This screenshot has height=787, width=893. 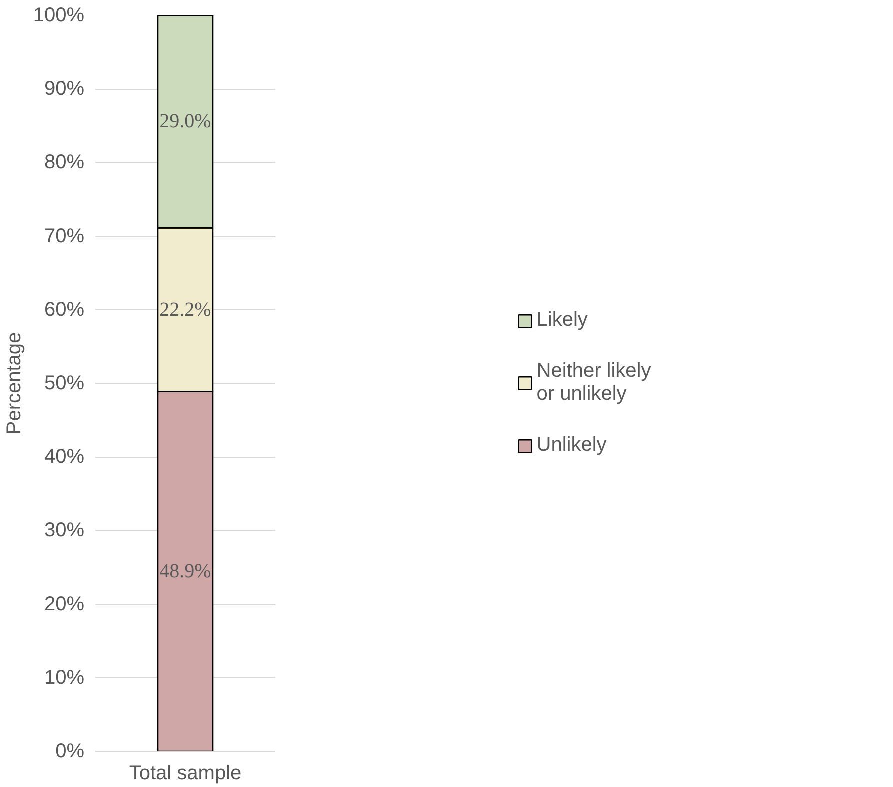 What do you see at coordinates (70, 751) in the screenshot?
I see `y-tick-label: 0%` at bounding box center [70, 751].